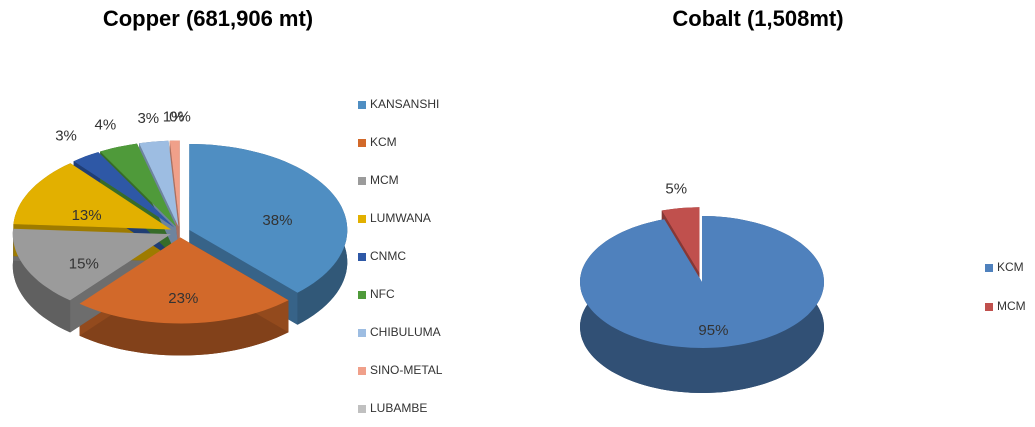  I want to click on data-label: 23%, so click(183, 298).